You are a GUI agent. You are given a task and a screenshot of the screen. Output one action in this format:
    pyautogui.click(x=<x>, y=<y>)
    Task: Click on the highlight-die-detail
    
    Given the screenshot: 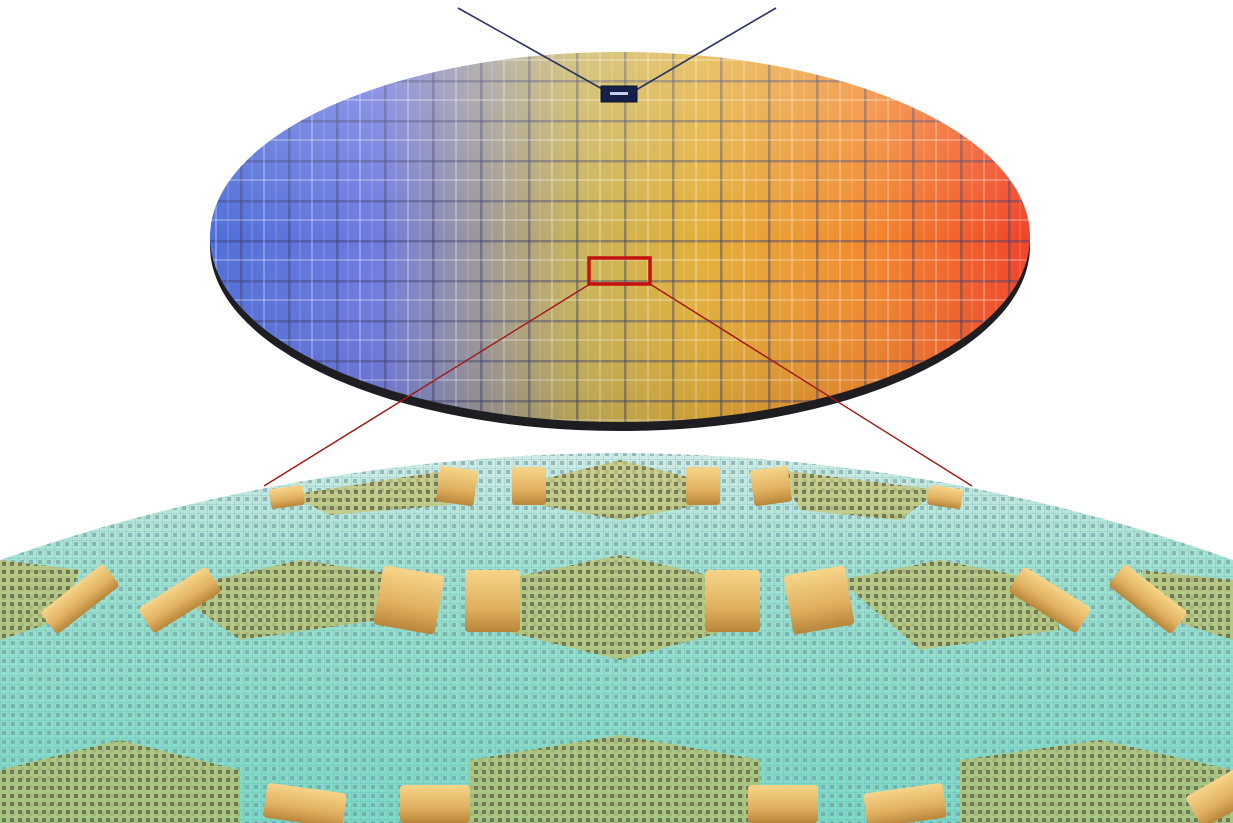 What is the action you would take?
    pyautogui.click(x=619, y=93)
    